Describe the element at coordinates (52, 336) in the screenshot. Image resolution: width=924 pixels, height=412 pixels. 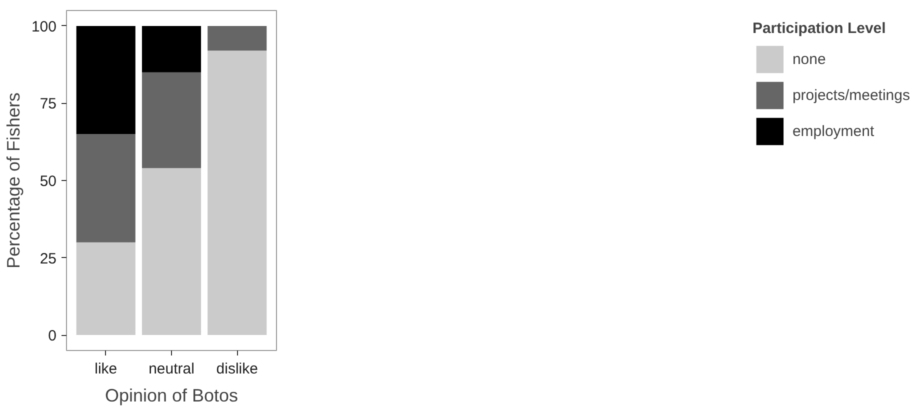
I see `y-tick-label: 0` at that location.